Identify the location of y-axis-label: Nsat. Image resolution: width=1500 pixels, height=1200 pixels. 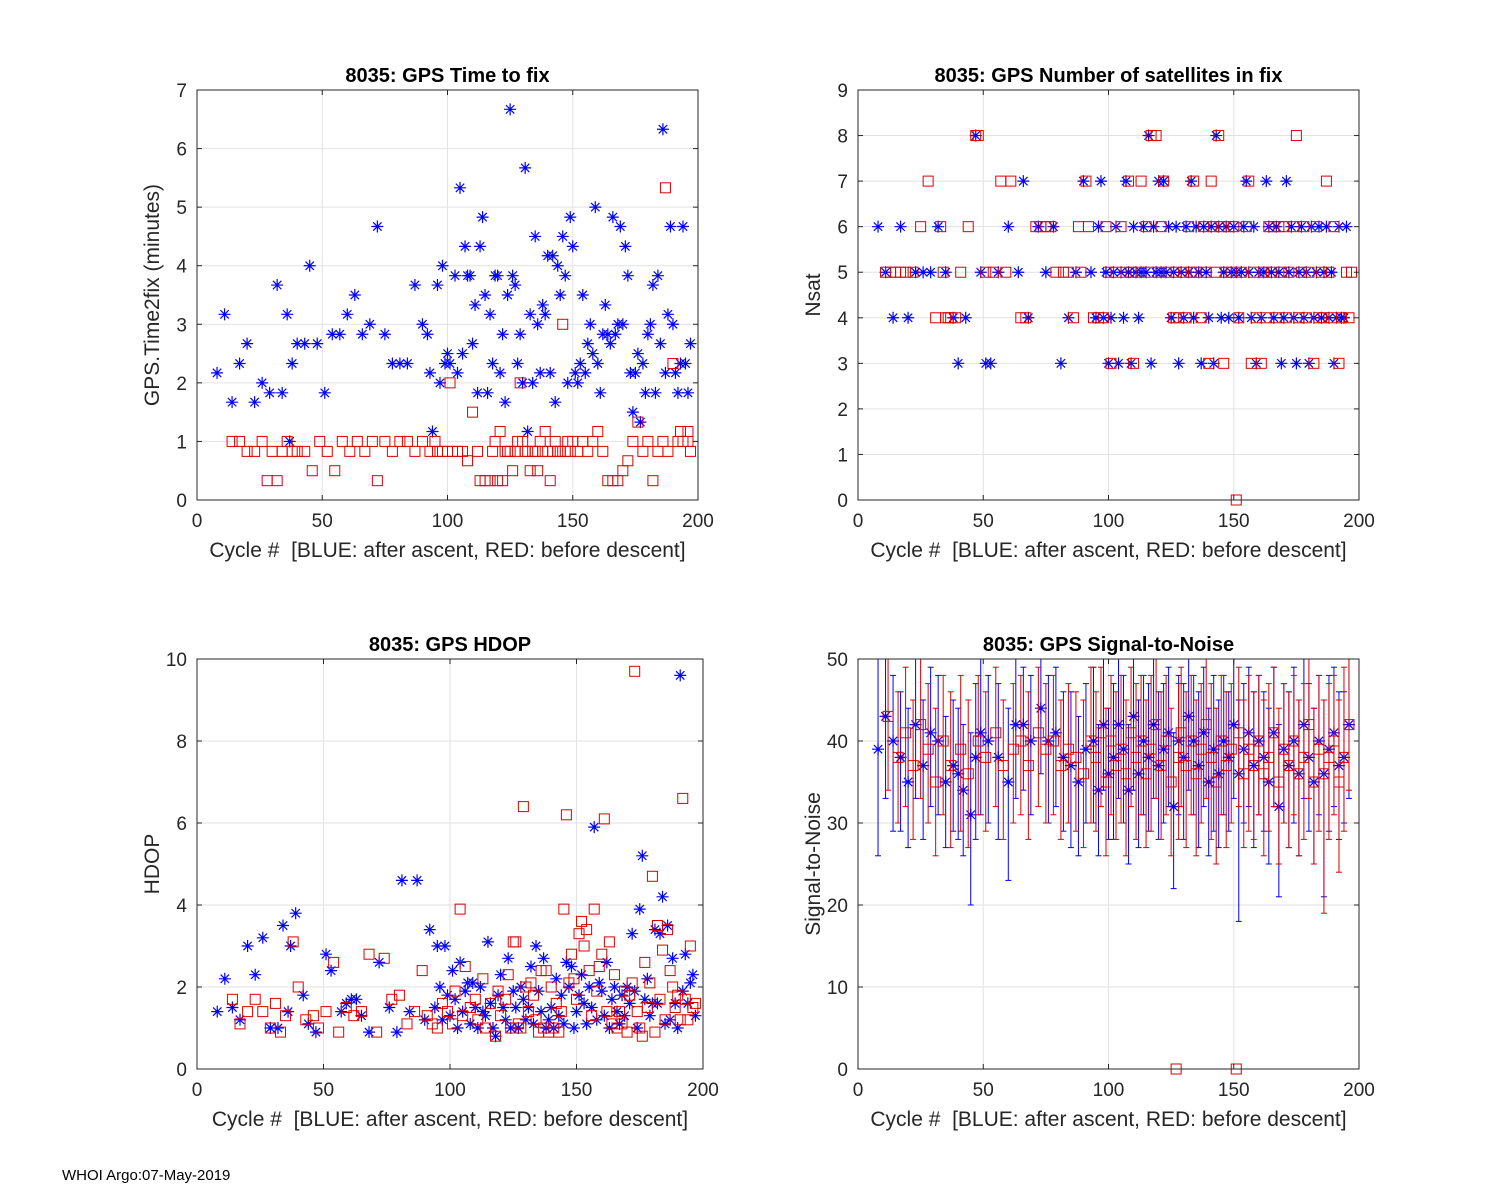
(813, 294).